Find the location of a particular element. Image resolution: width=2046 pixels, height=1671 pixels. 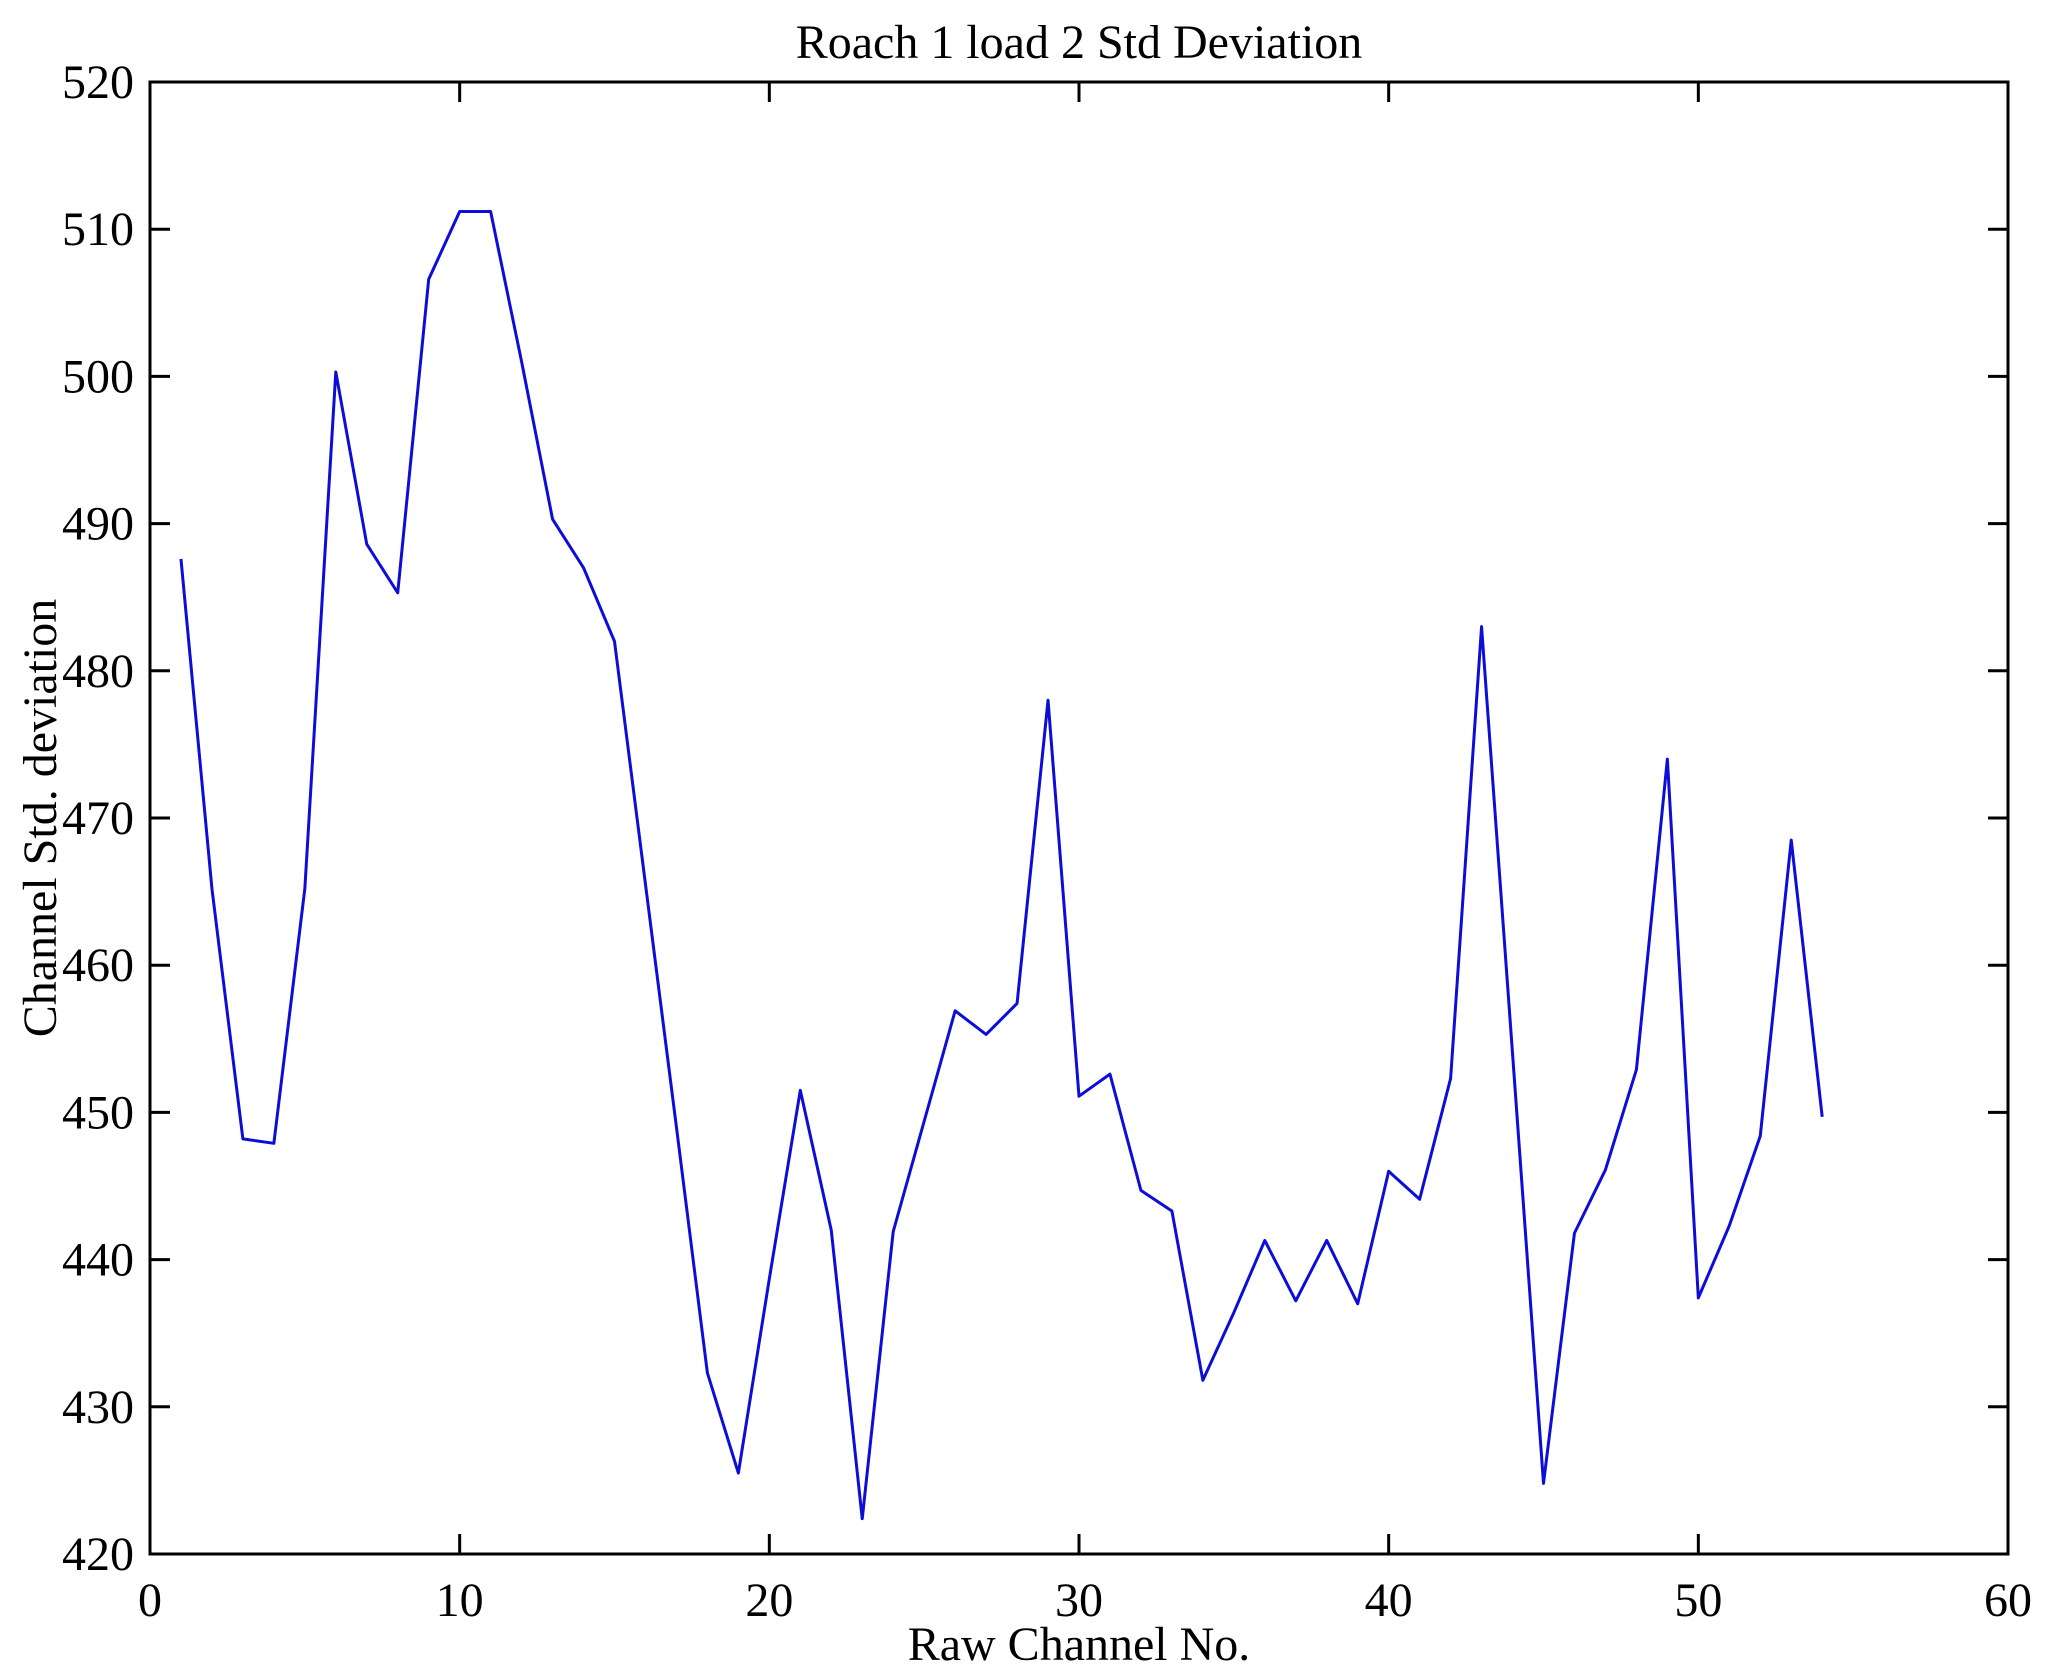

y-tick-label: 440 is located at coordinates (98, 1260).